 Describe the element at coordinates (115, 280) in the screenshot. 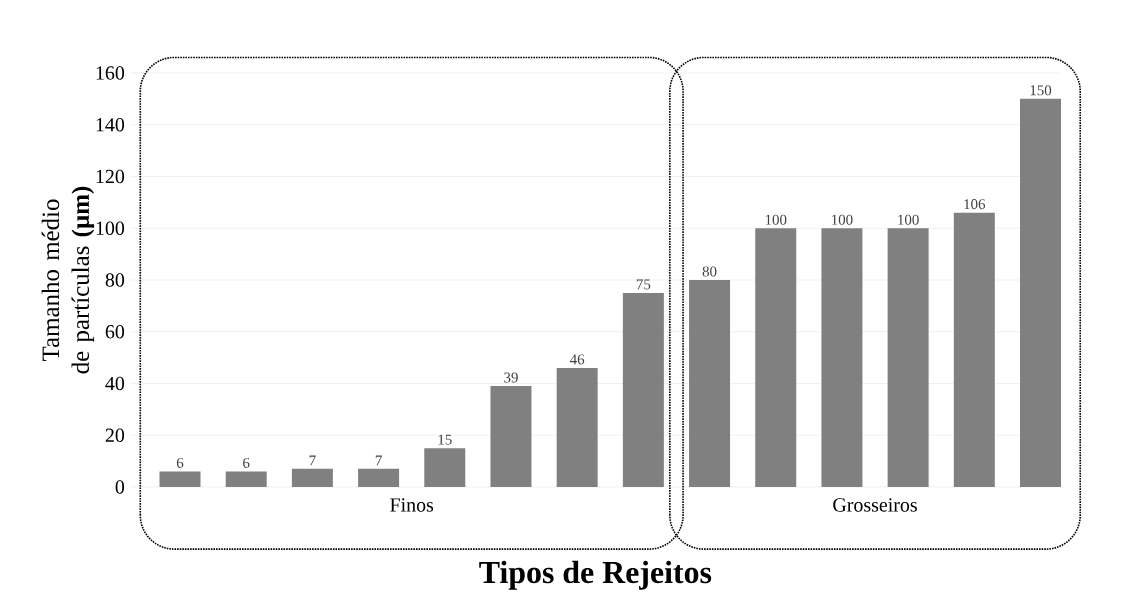

I see `y-tick-label: 80` at that location.